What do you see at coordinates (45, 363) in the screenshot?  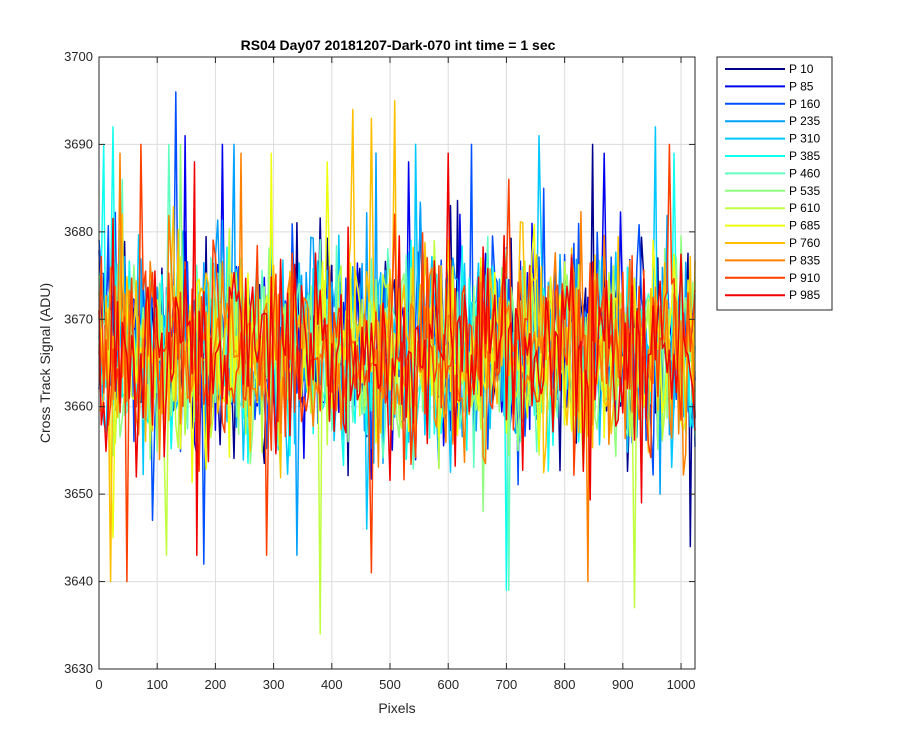 I see `y-axis-label: Cross Track Signal (ADU)` at bounding box center [45, 363].